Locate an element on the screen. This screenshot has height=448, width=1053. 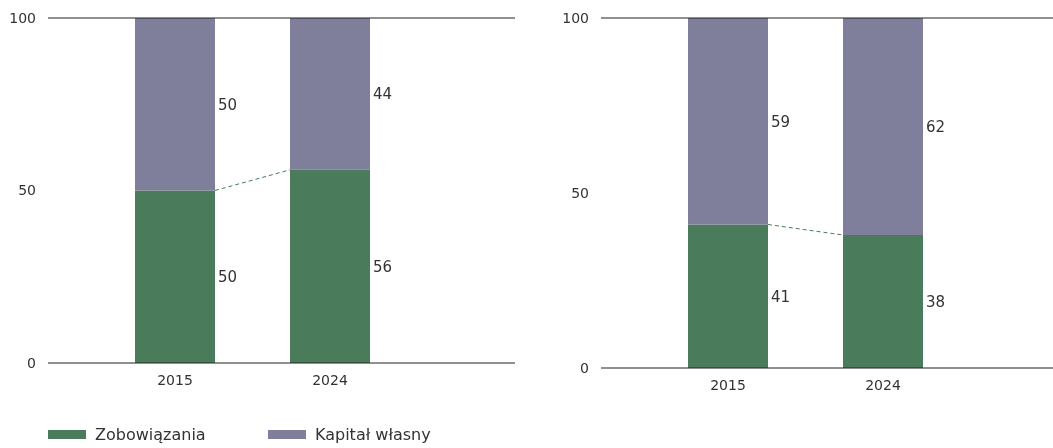
data-label: 56 is located at coordinates (383, 266).